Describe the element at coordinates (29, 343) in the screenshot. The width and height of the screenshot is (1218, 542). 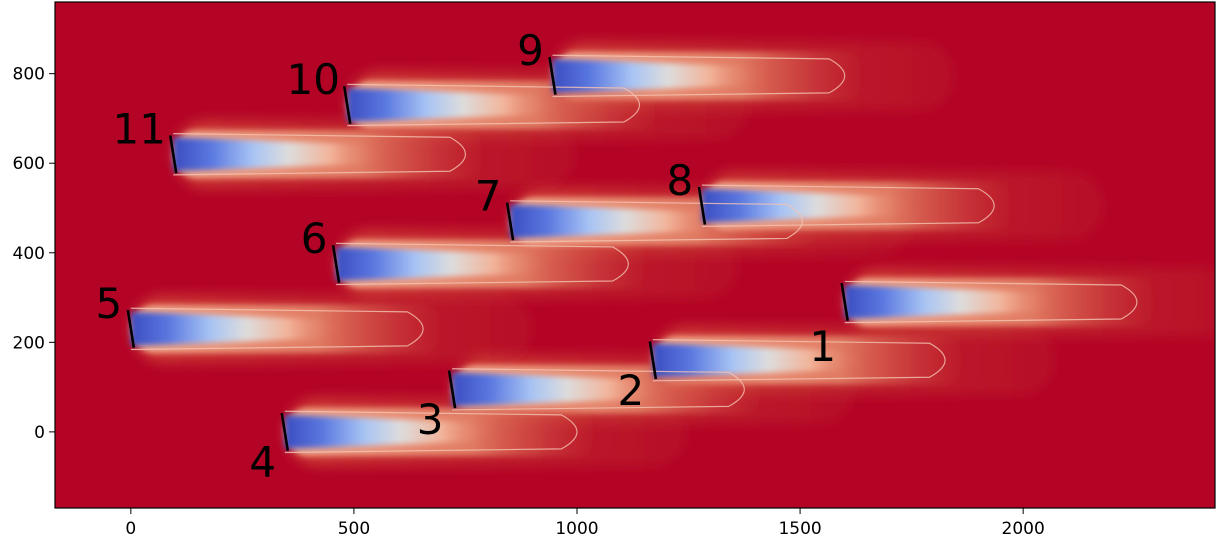
I see `y-tick-label: 200` at that location.